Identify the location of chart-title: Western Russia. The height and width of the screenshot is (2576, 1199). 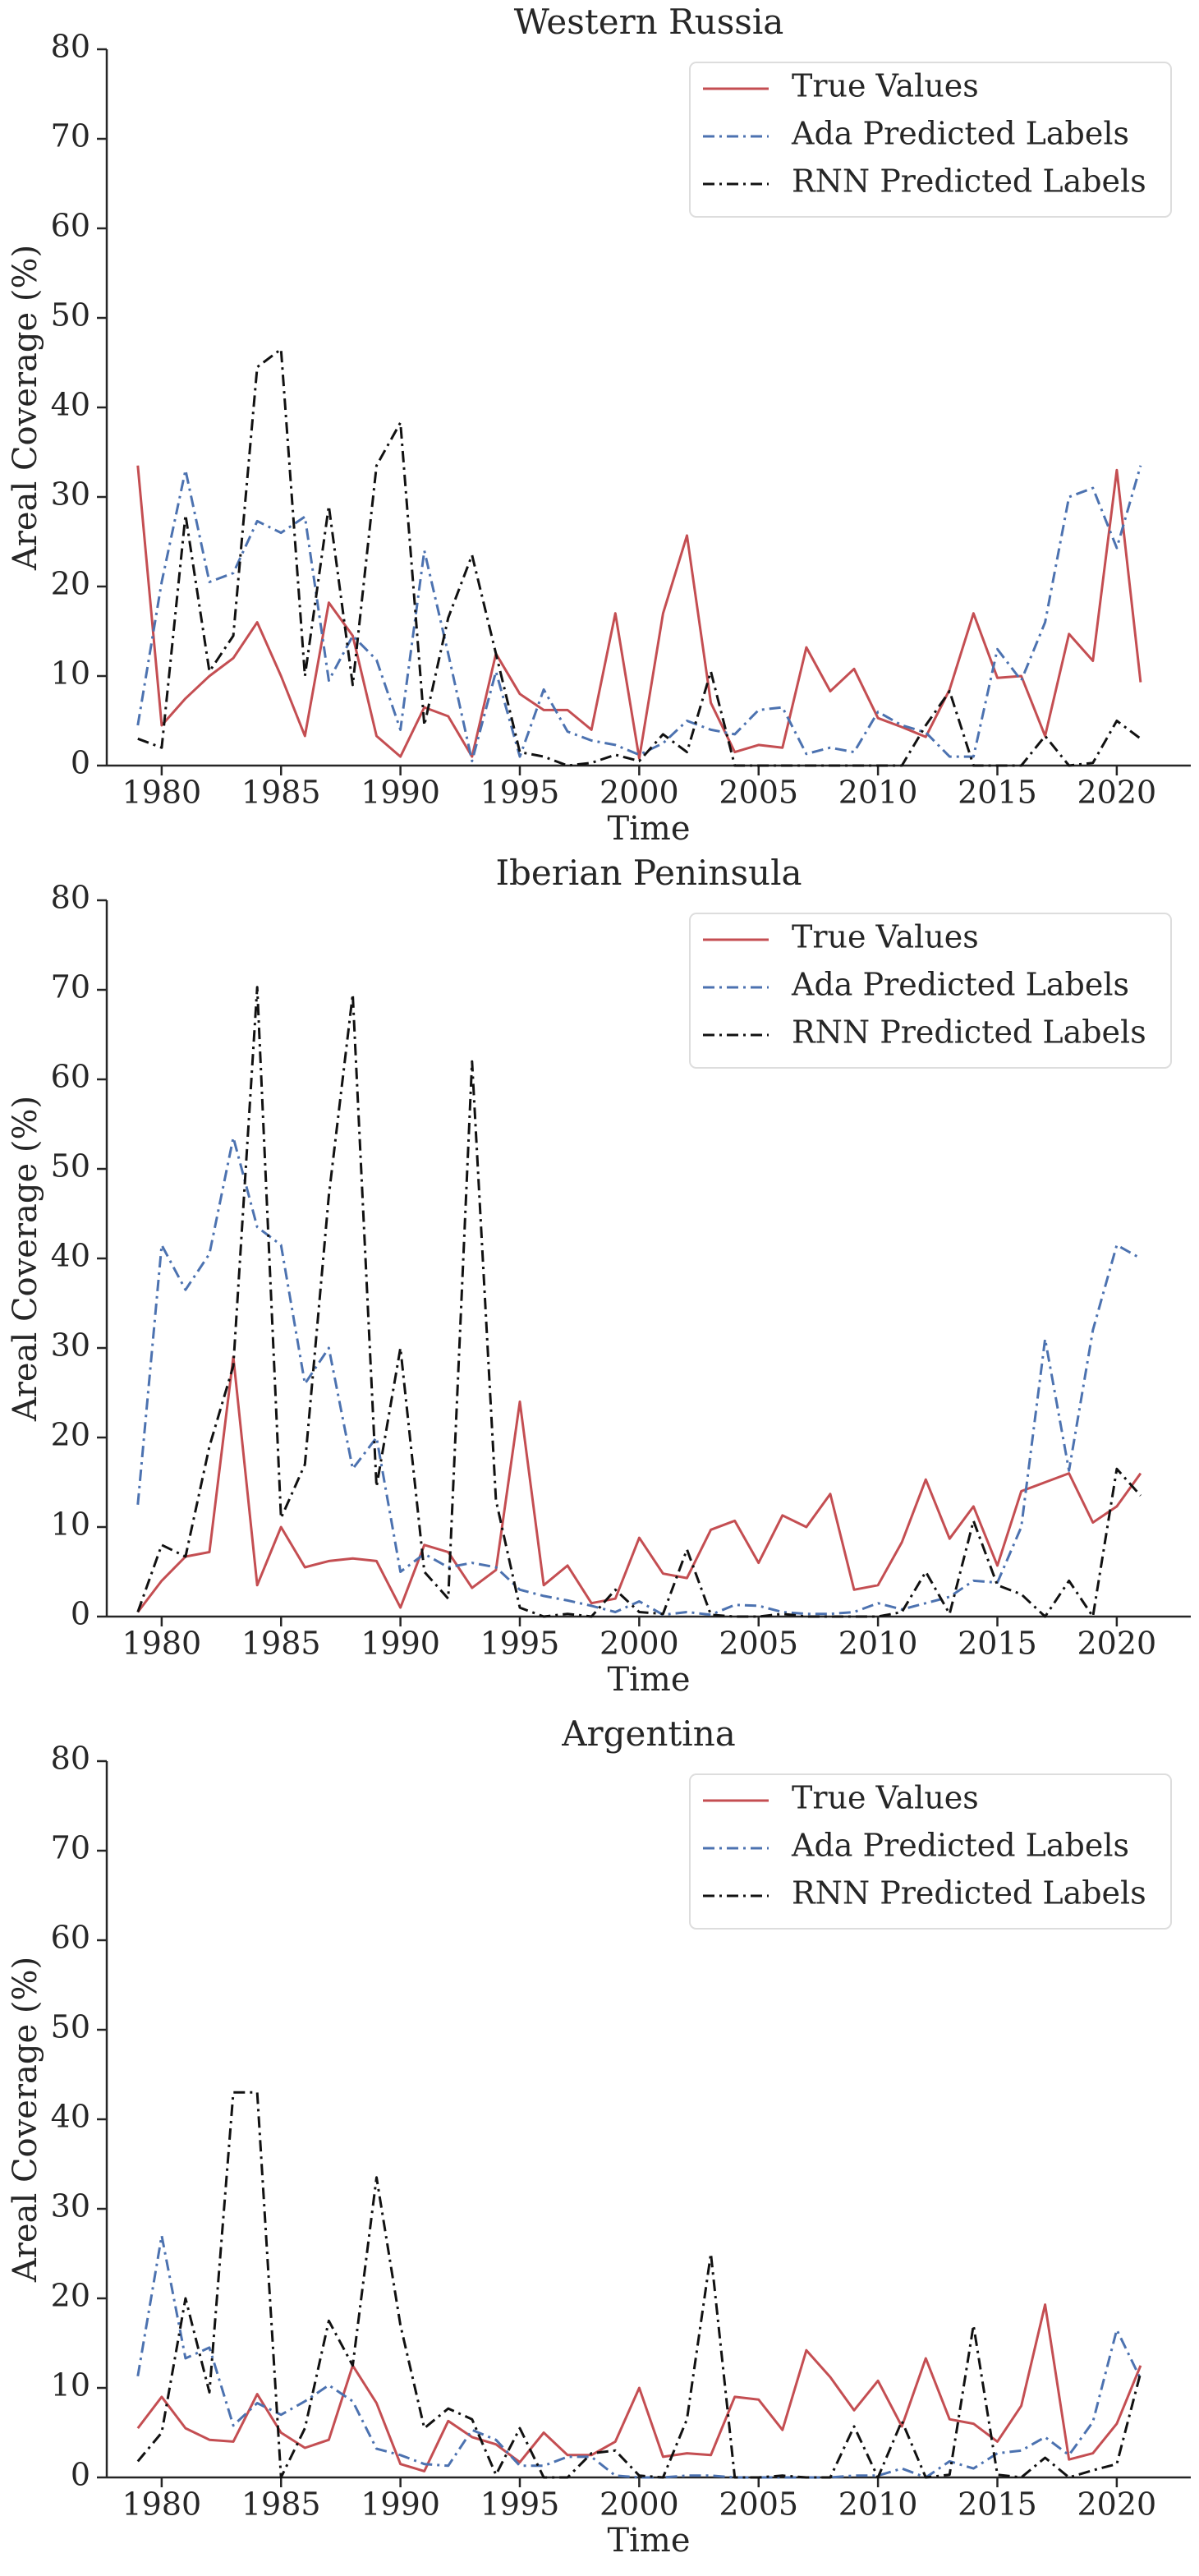
(649, 22).